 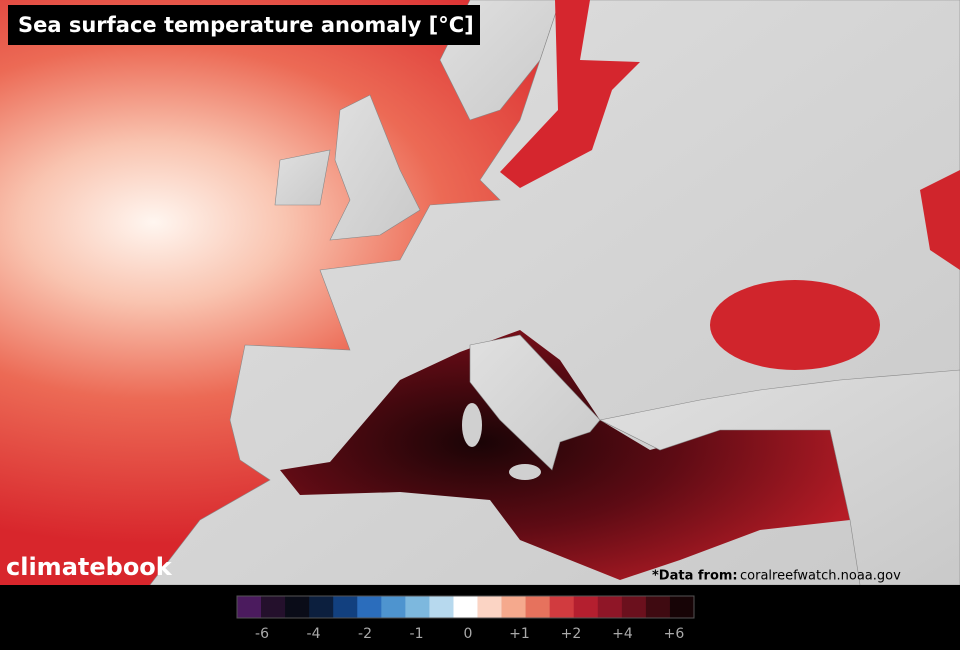 What do you see at coordinates (674, 634) in the screenshot?
I see `colorbar-tick-label: +6` at bounding box center [674, 634].